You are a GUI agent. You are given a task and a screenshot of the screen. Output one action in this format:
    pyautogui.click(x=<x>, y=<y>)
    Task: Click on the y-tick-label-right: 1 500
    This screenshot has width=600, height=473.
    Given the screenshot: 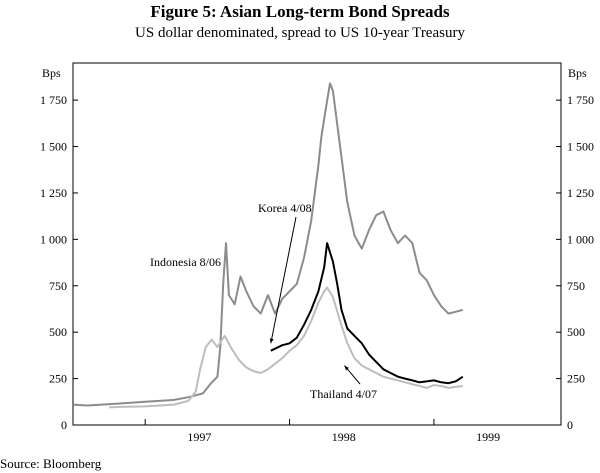 What is the action you would take?
    pyautogui.click(x=580, y=147)
    